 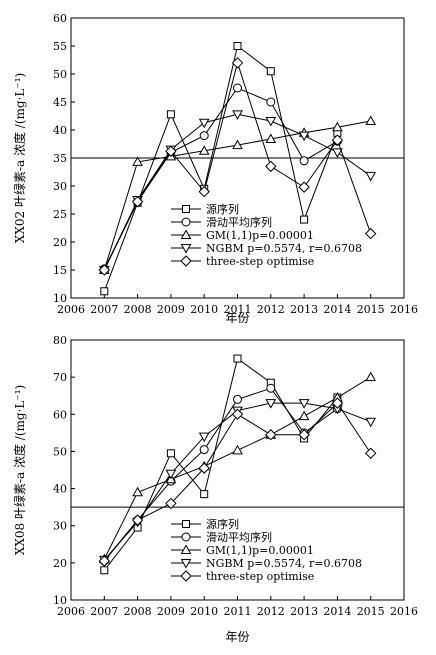 I want to click on legend-moving-average-marker, so click(x=186, y=537).